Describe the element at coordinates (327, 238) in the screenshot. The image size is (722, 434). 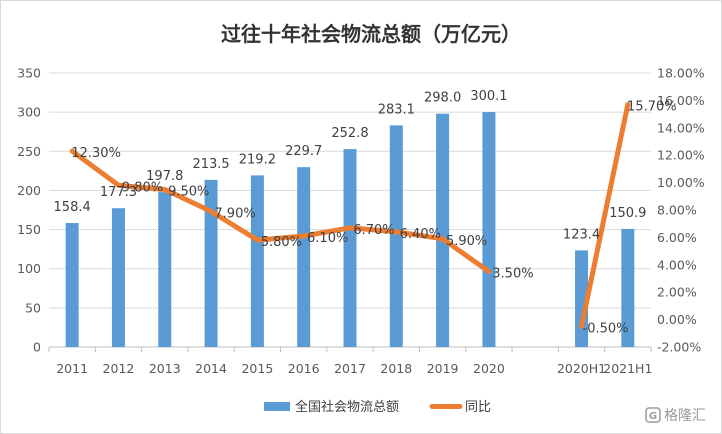
I see `line-data-label: 6.10%` at that location.